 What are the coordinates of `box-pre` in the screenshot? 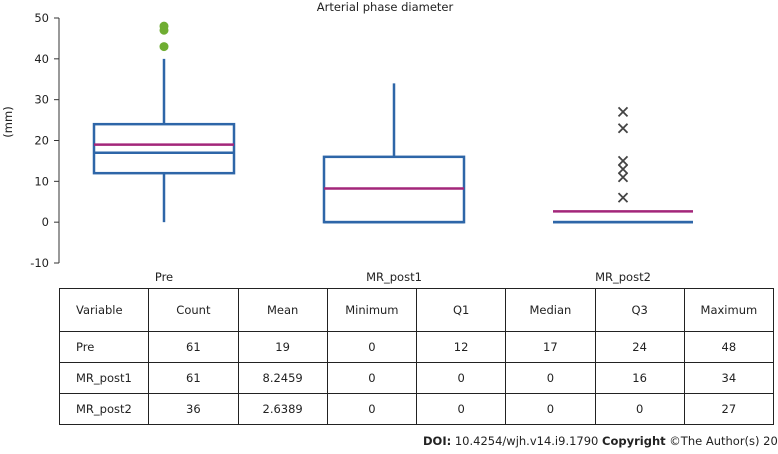 It's located at (164, 122).